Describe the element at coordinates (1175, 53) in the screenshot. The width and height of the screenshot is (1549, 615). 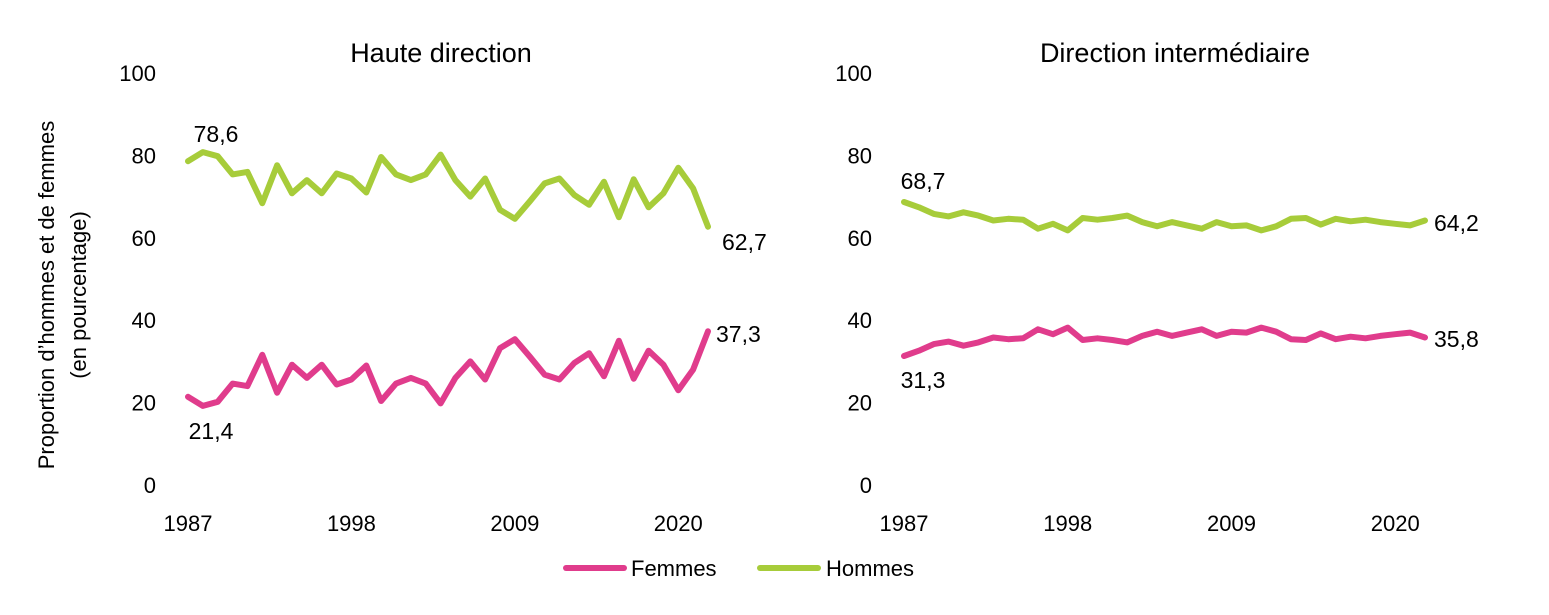
I see `chart-title: Direction intermédiaire` at that location.